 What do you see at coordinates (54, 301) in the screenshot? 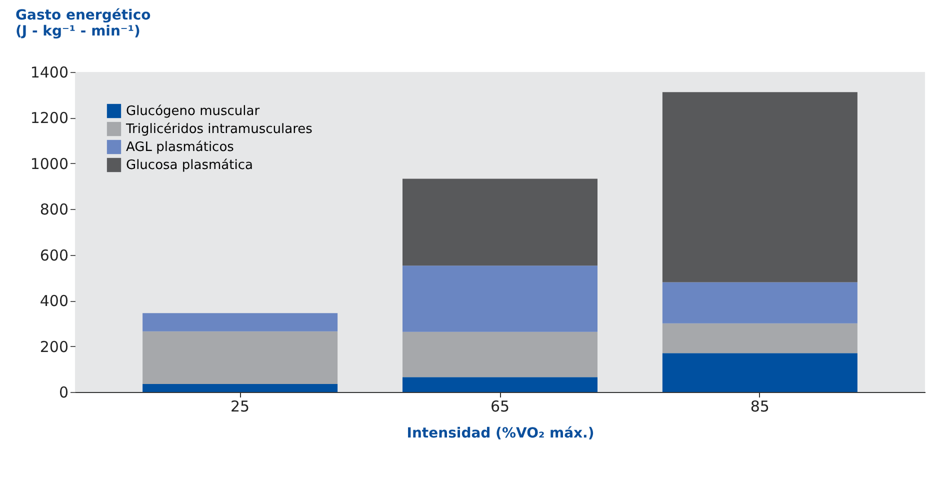
I see `y-tick-label: 400` at bounding box center [54, 301].